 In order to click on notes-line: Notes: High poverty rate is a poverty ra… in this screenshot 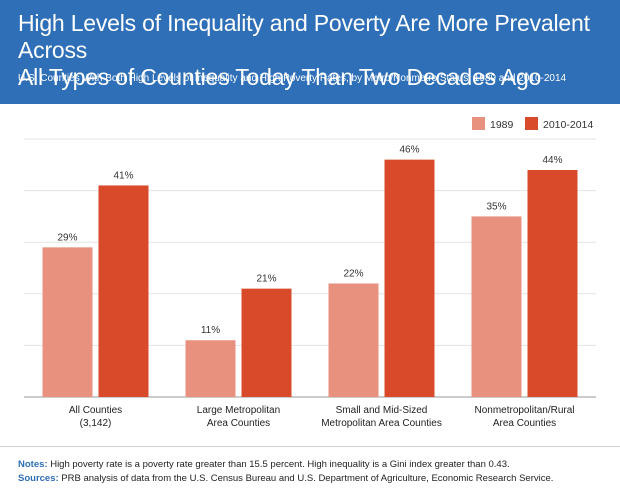, I will do `click(264, 464)`.